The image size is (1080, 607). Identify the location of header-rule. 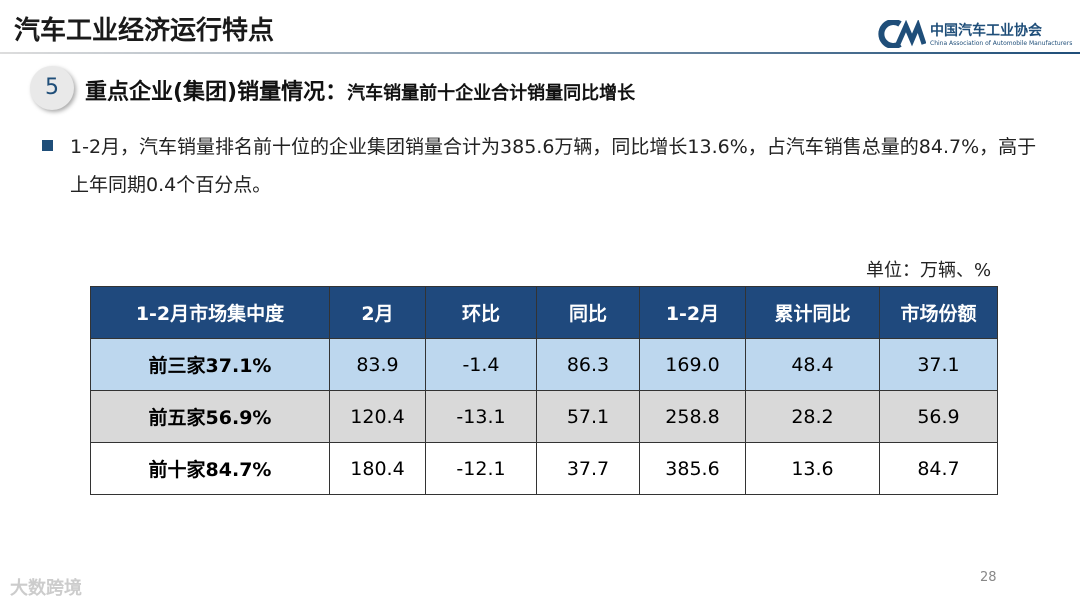
(540, 53).